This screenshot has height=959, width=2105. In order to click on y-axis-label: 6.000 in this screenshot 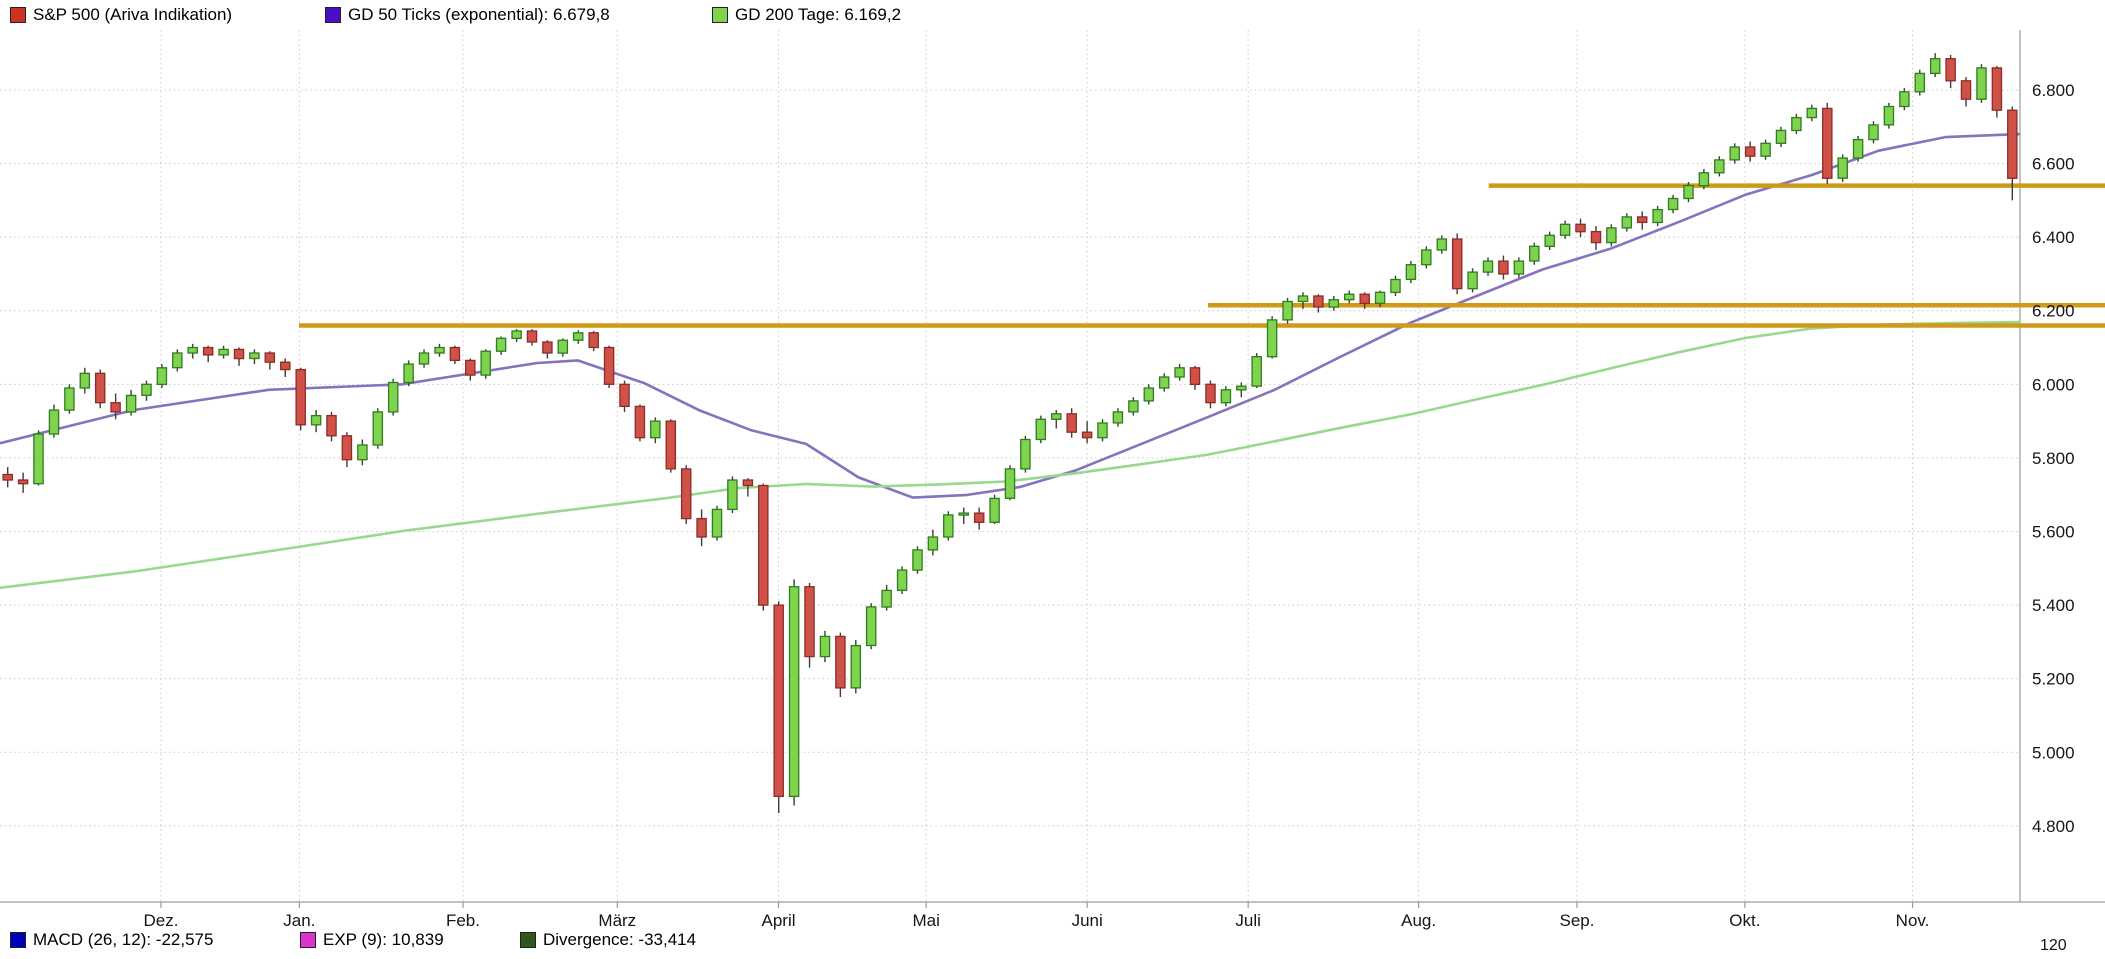, I will do `click(2053, 384)`.